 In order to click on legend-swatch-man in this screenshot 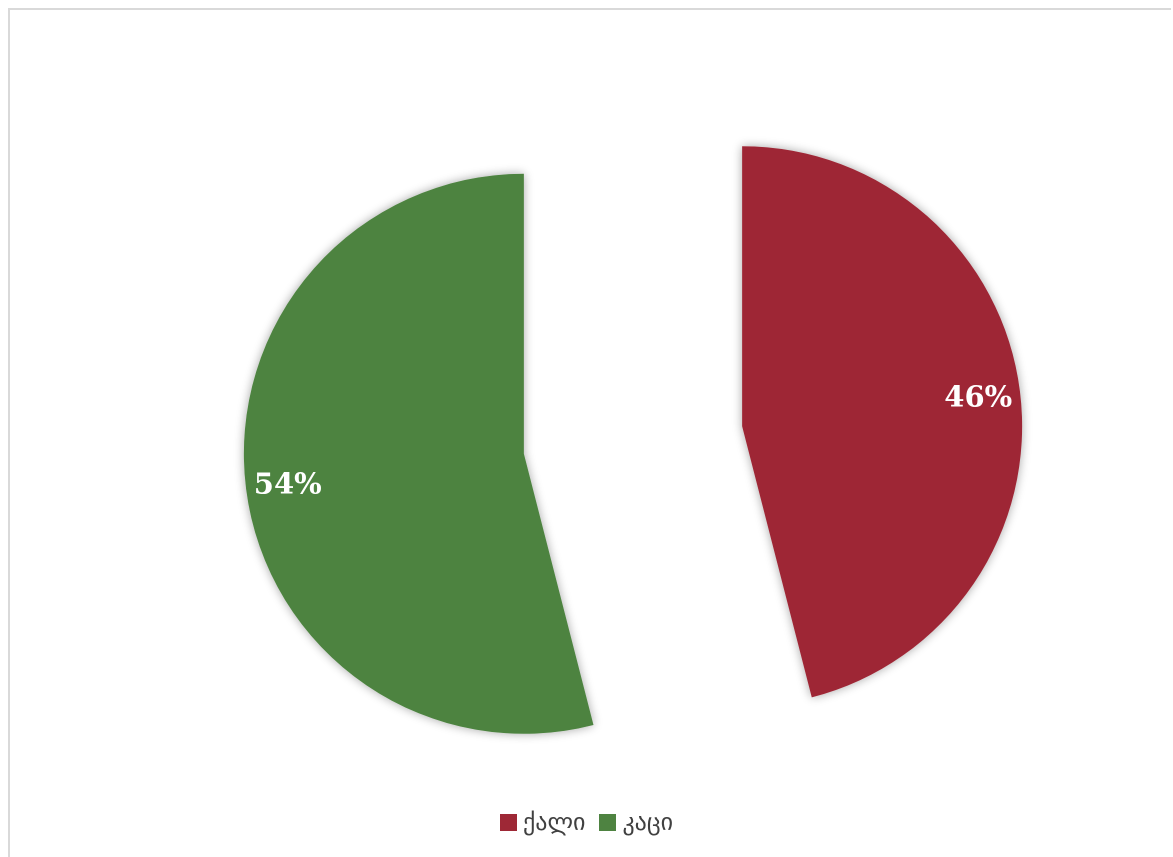, I will do `click(608, 822)`.